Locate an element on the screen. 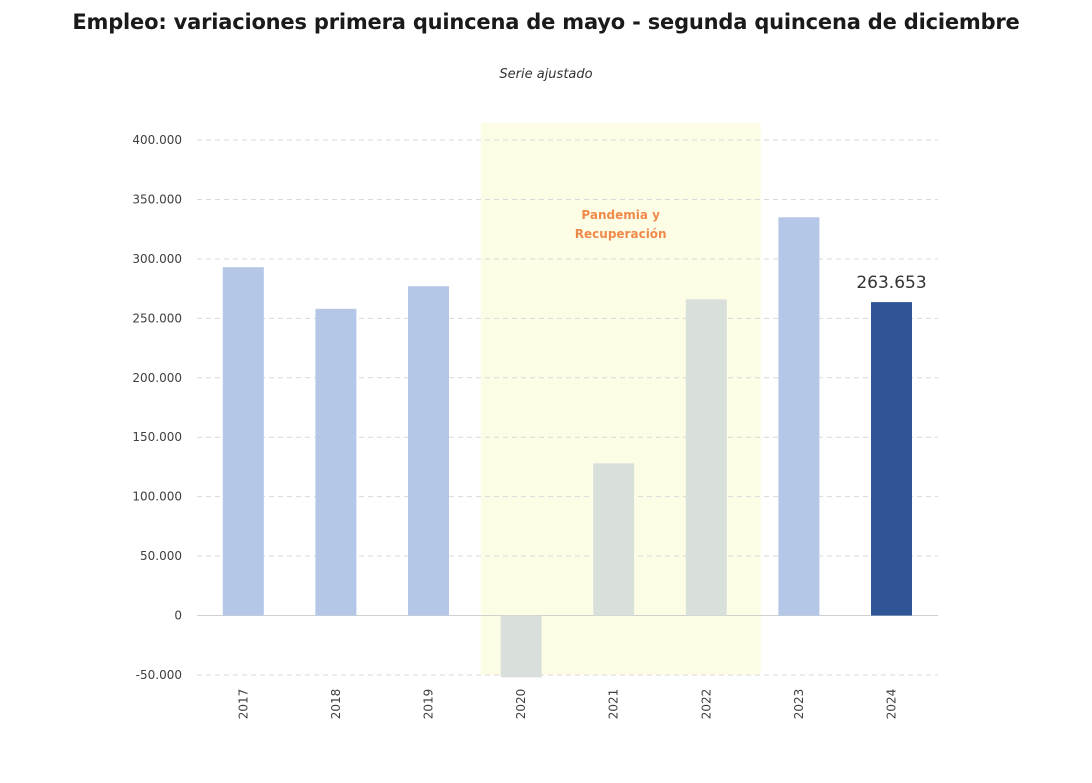 The width and height of the screenshot is (1092, 783). y-tick-label: 350.000 is located at coordinates (157, 199).